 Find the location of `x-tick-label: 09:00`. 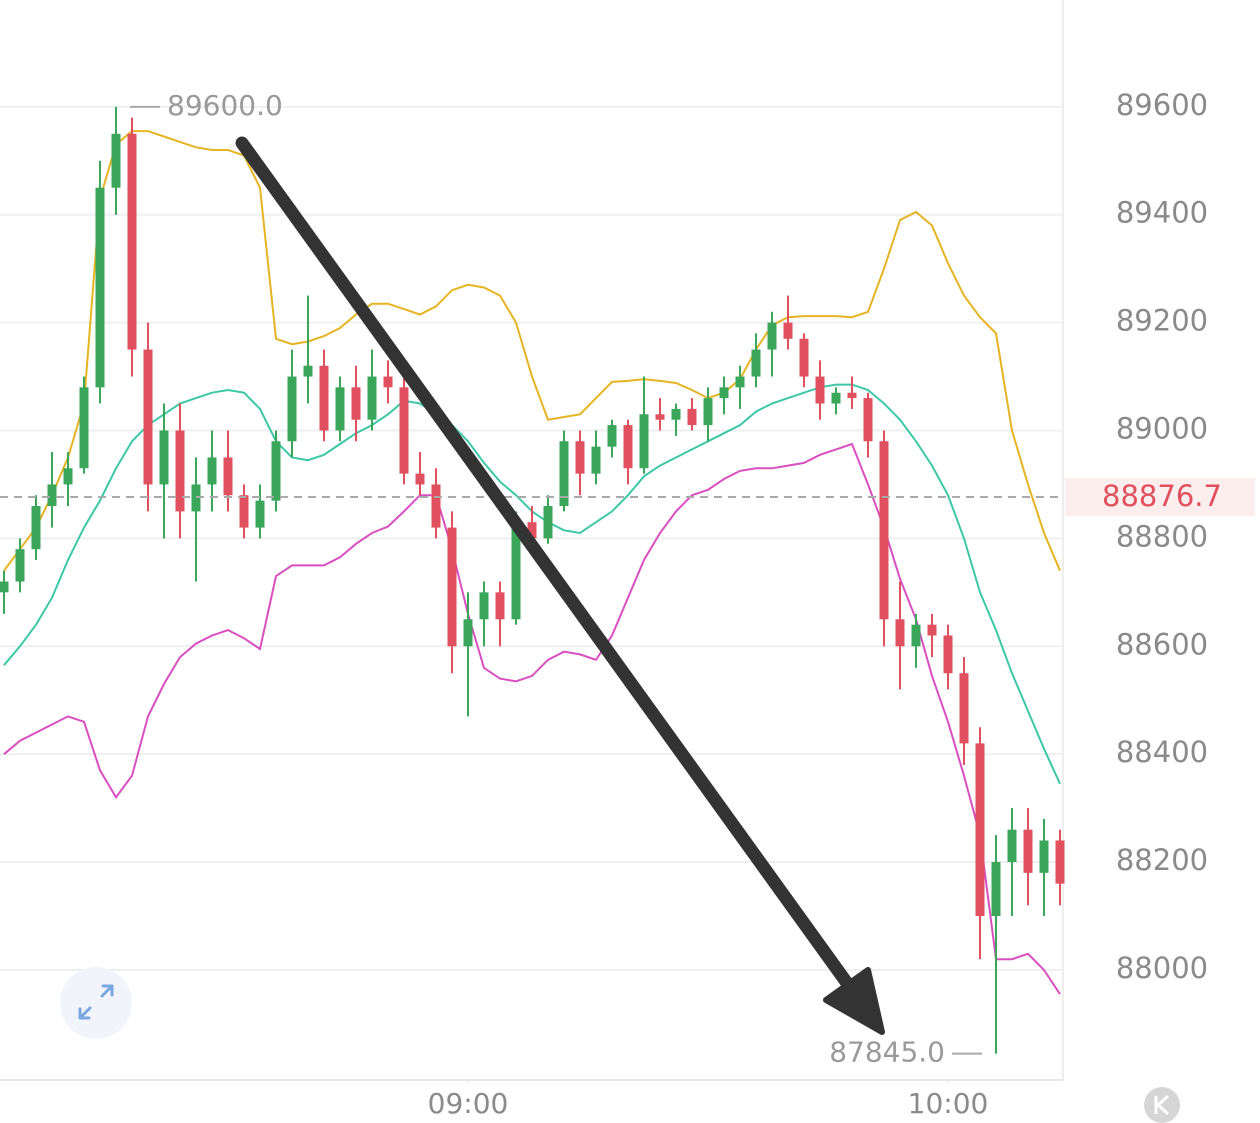

x-tick-label: 09:00 is located at coordinates (468, 1103).